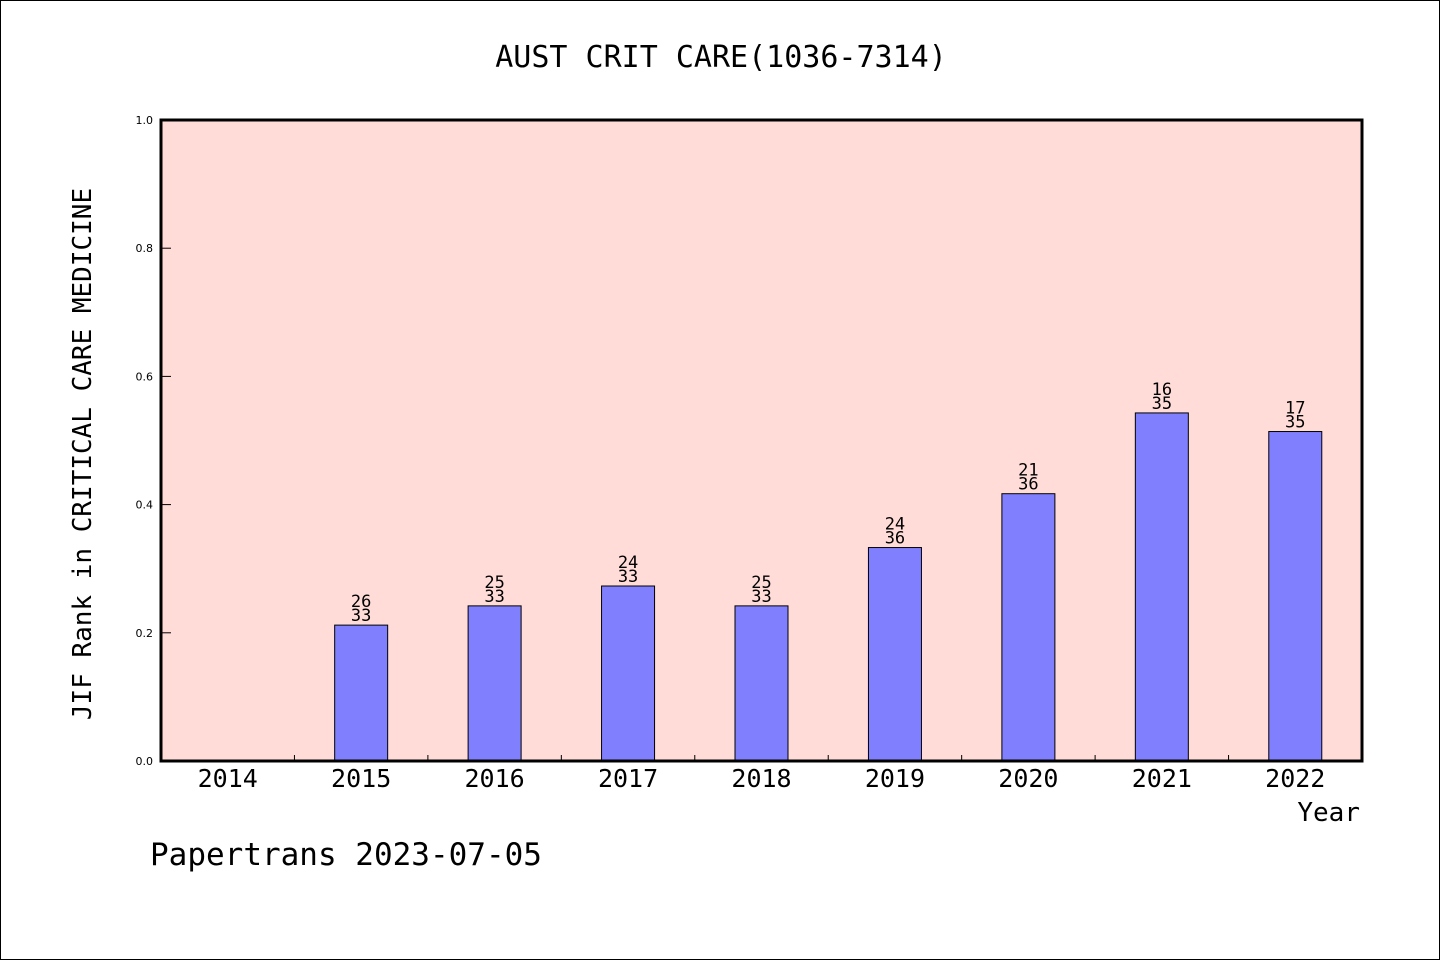 This screenshot has height=960, width=1440. I want to click on y-tick-label: 0.2, so click(145, 633).